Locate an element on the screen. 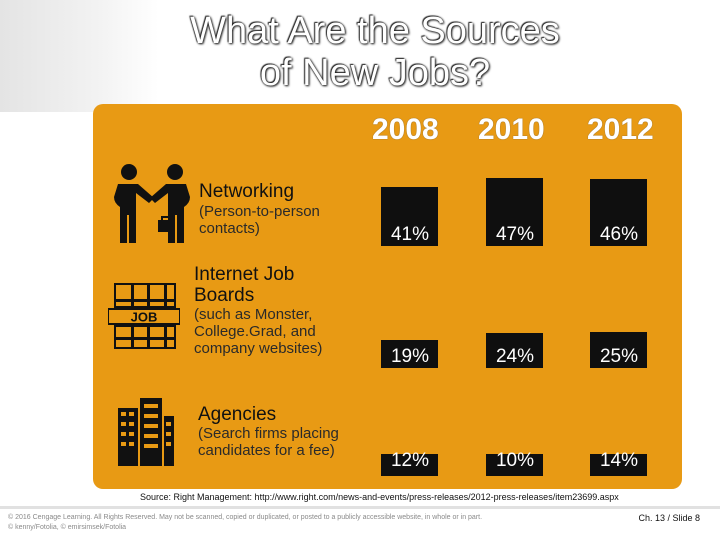  bar-row3-2010 is located at coordinates (514, 465).